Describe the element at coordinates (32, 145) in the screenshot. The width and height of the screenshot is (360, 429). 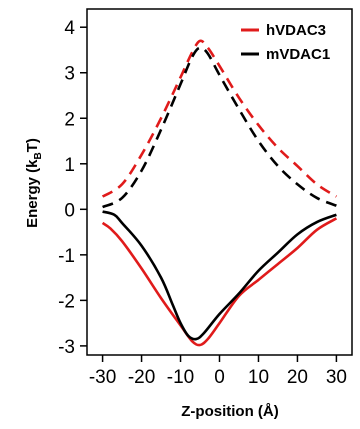
I see `y-axis-title-end: T)` at that location.